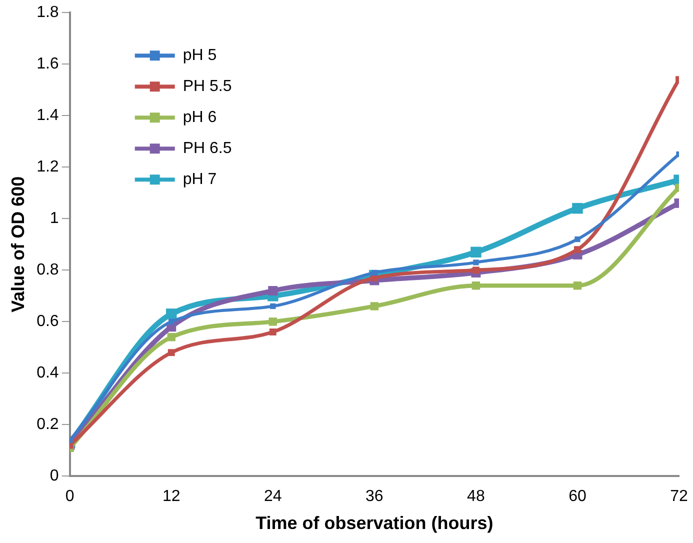 This screenshot has height=543, width=693. Describe the element at coordinates (199, 55) in the screenshot. I see `legend-label: pH 5` at that location.